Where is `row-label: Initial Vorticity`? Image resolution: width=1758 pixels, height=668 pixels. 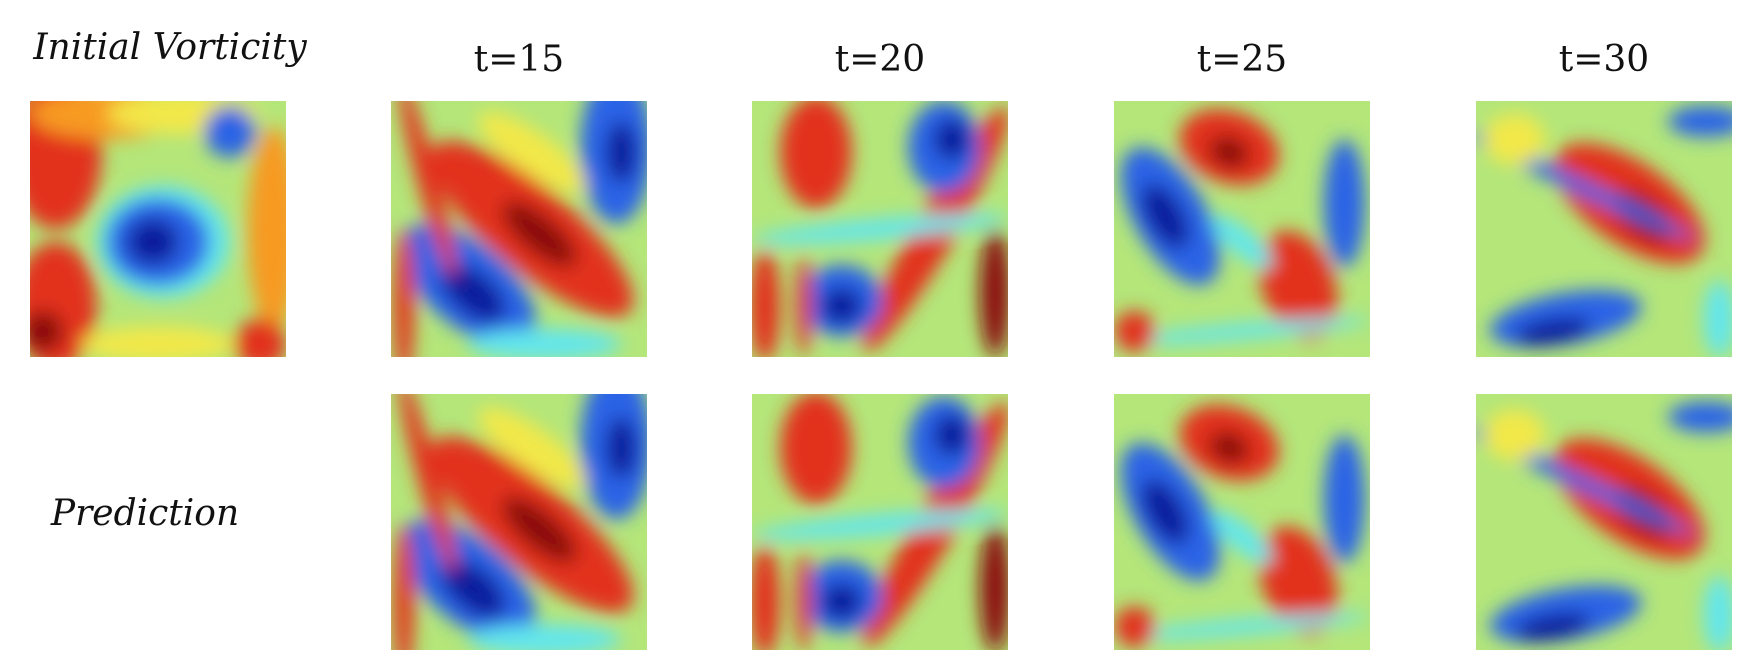
row-label: Initial Vorticity is located at coordinates (169, 47).